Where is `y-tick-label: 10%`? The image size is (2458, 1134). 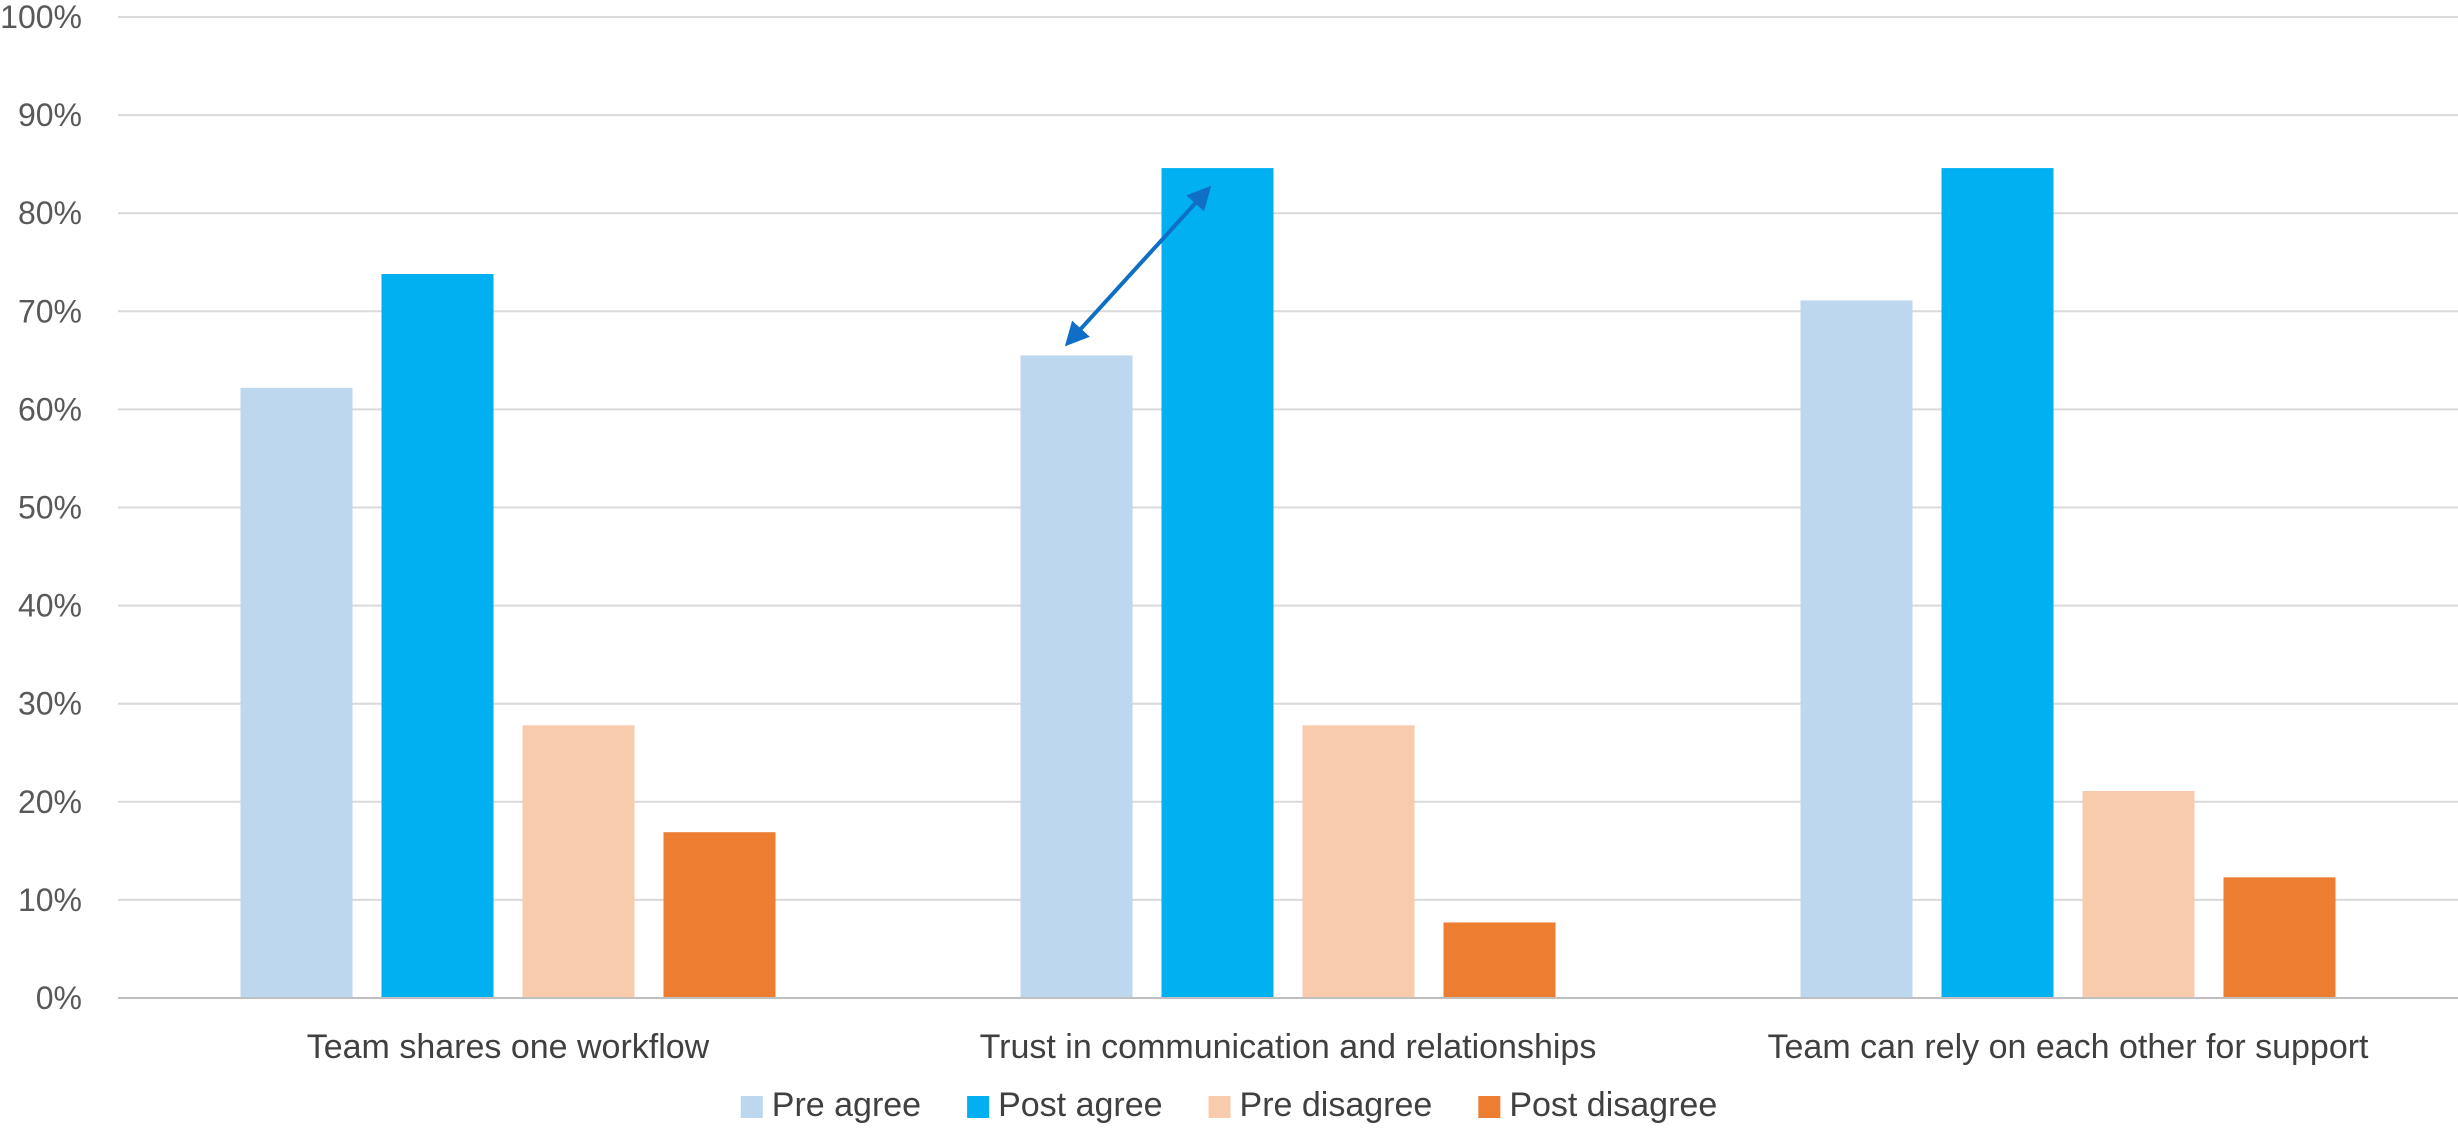
y-tick-label: 10% is located at coordinates (50, 900).